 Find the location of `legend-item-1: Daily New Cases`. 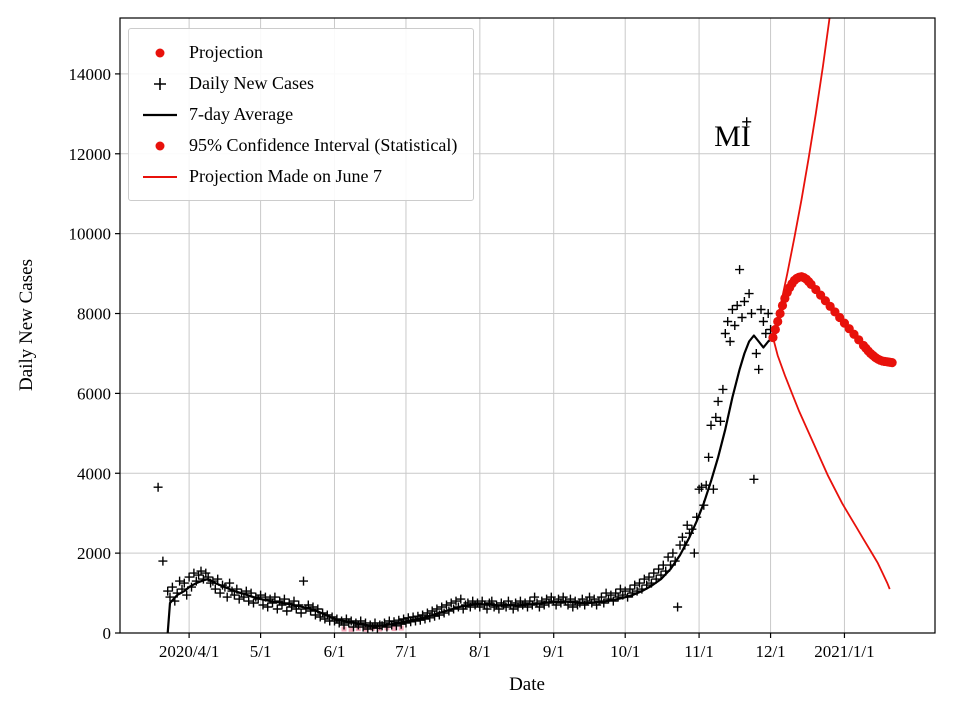

legend-item-1: Daily New Cases is located at coordinates (298, 83).